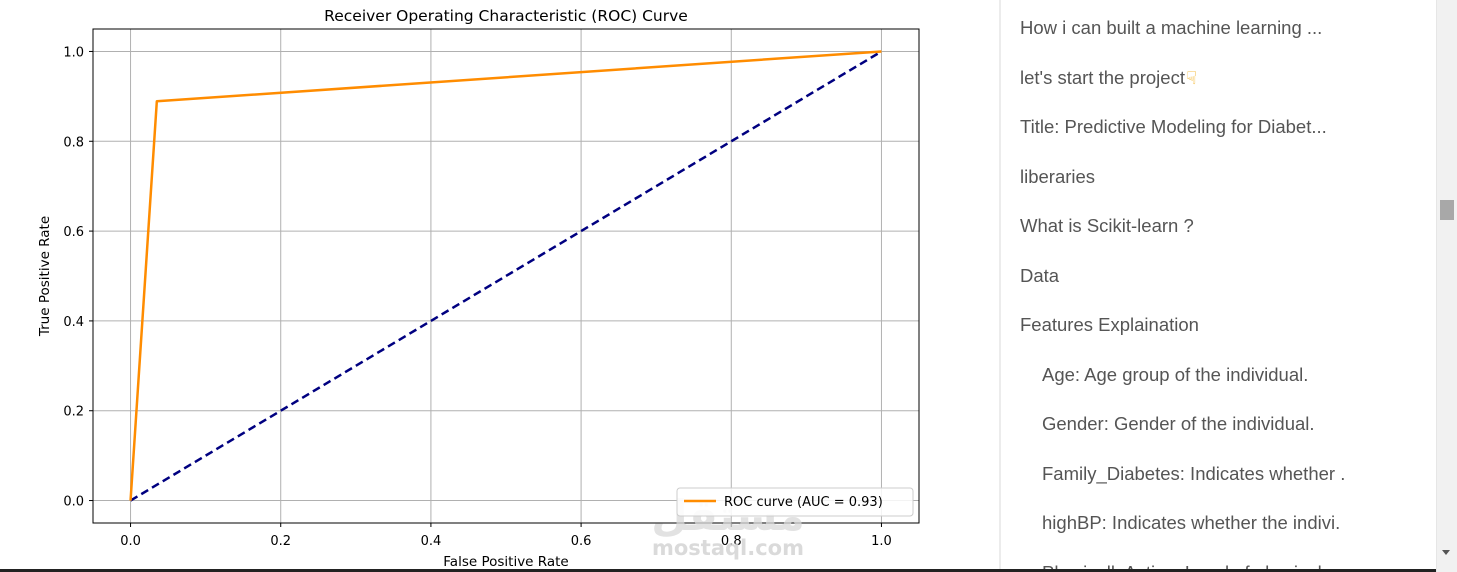 This screenshot has width=1457, height=572. What do you see at coordinates (505, 562) in the screenshot?
I see `x-axis-label: False Positive Rate` at bounding box center [505, 562].